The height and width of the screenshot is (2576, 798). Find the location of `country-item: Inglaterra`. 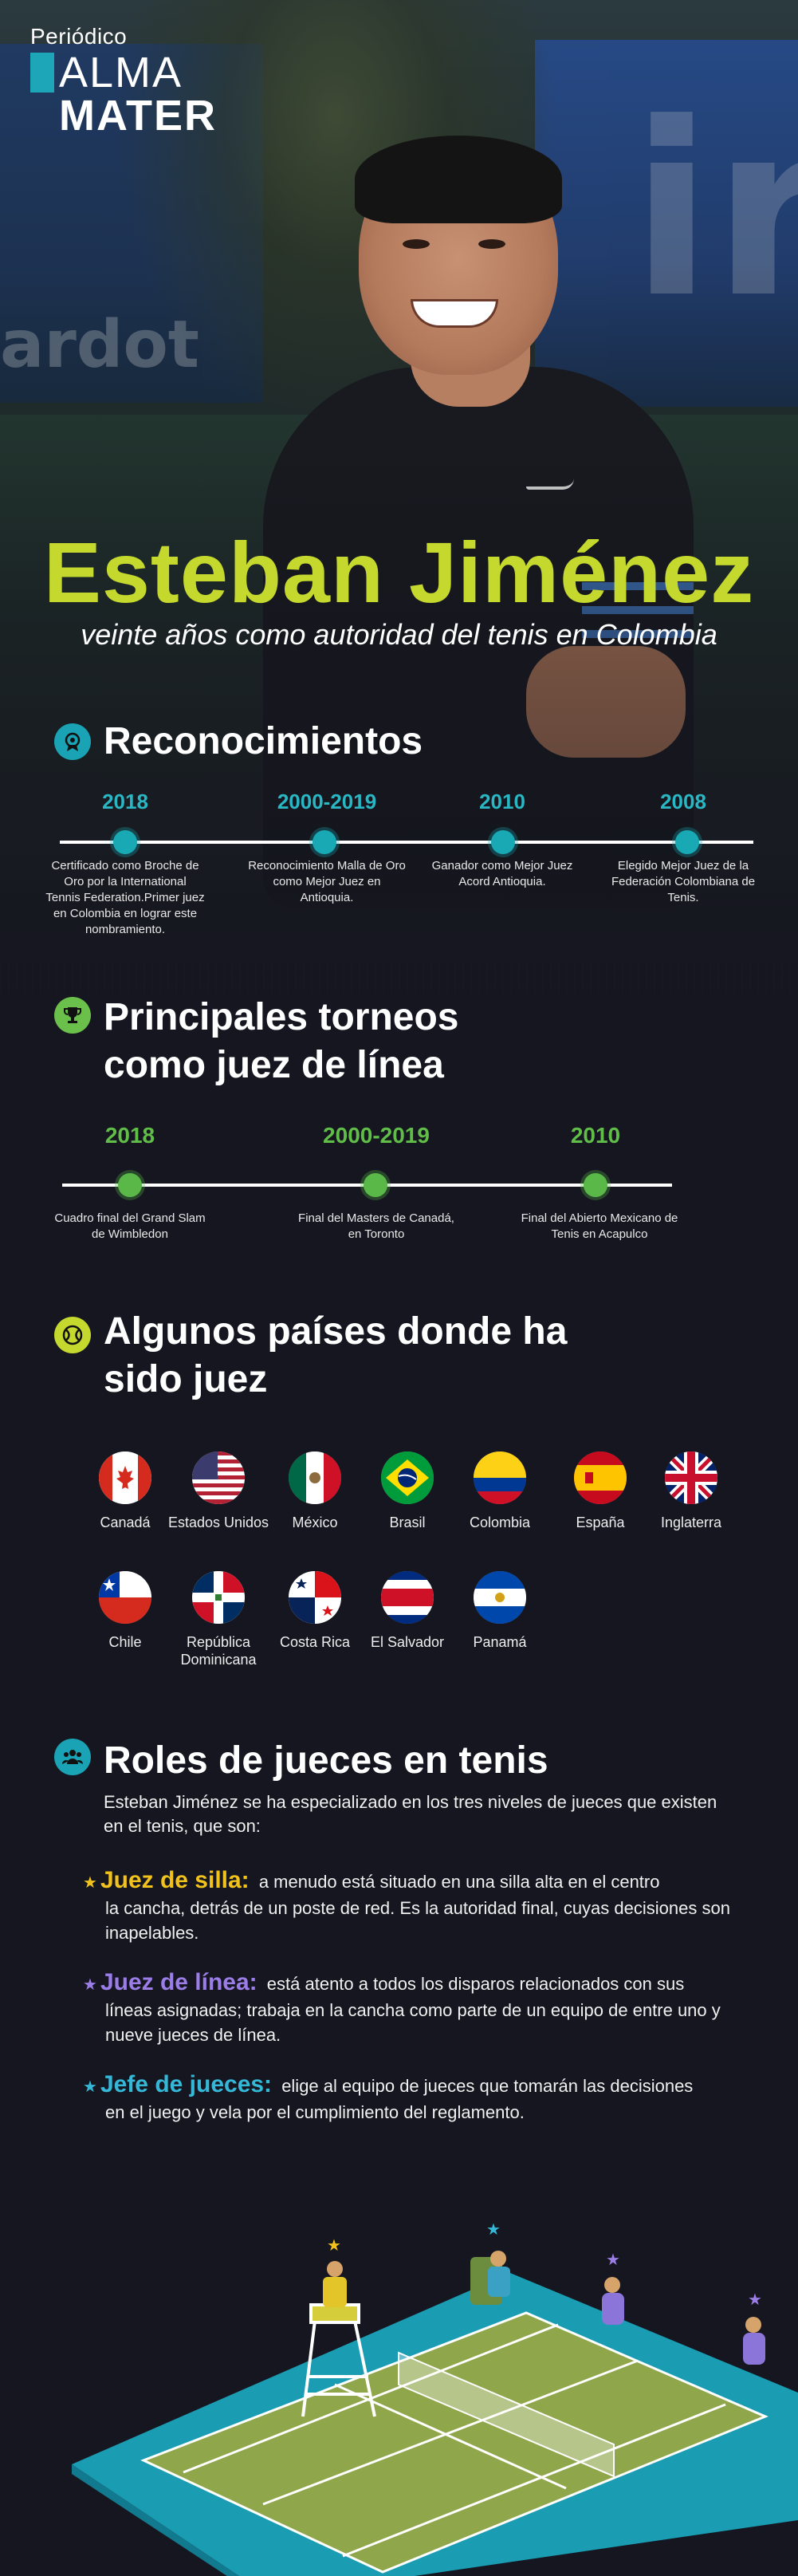

country-item: Inglaterra is located at coordinates (691, 1491).